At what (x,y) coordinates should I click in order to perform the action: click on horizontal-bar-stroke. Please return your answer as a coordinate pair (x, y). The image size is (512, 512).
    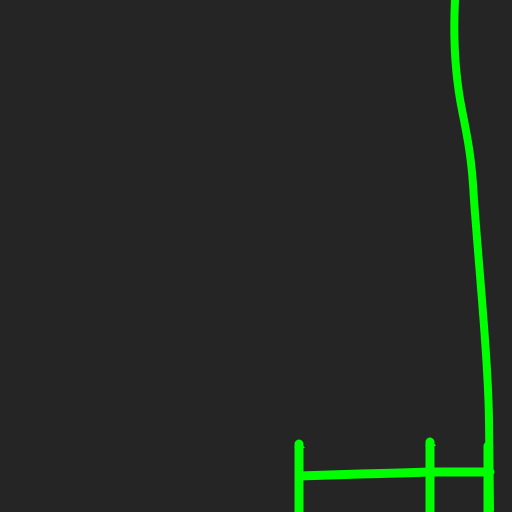
    Looking at the image, I should click on (394, 474).